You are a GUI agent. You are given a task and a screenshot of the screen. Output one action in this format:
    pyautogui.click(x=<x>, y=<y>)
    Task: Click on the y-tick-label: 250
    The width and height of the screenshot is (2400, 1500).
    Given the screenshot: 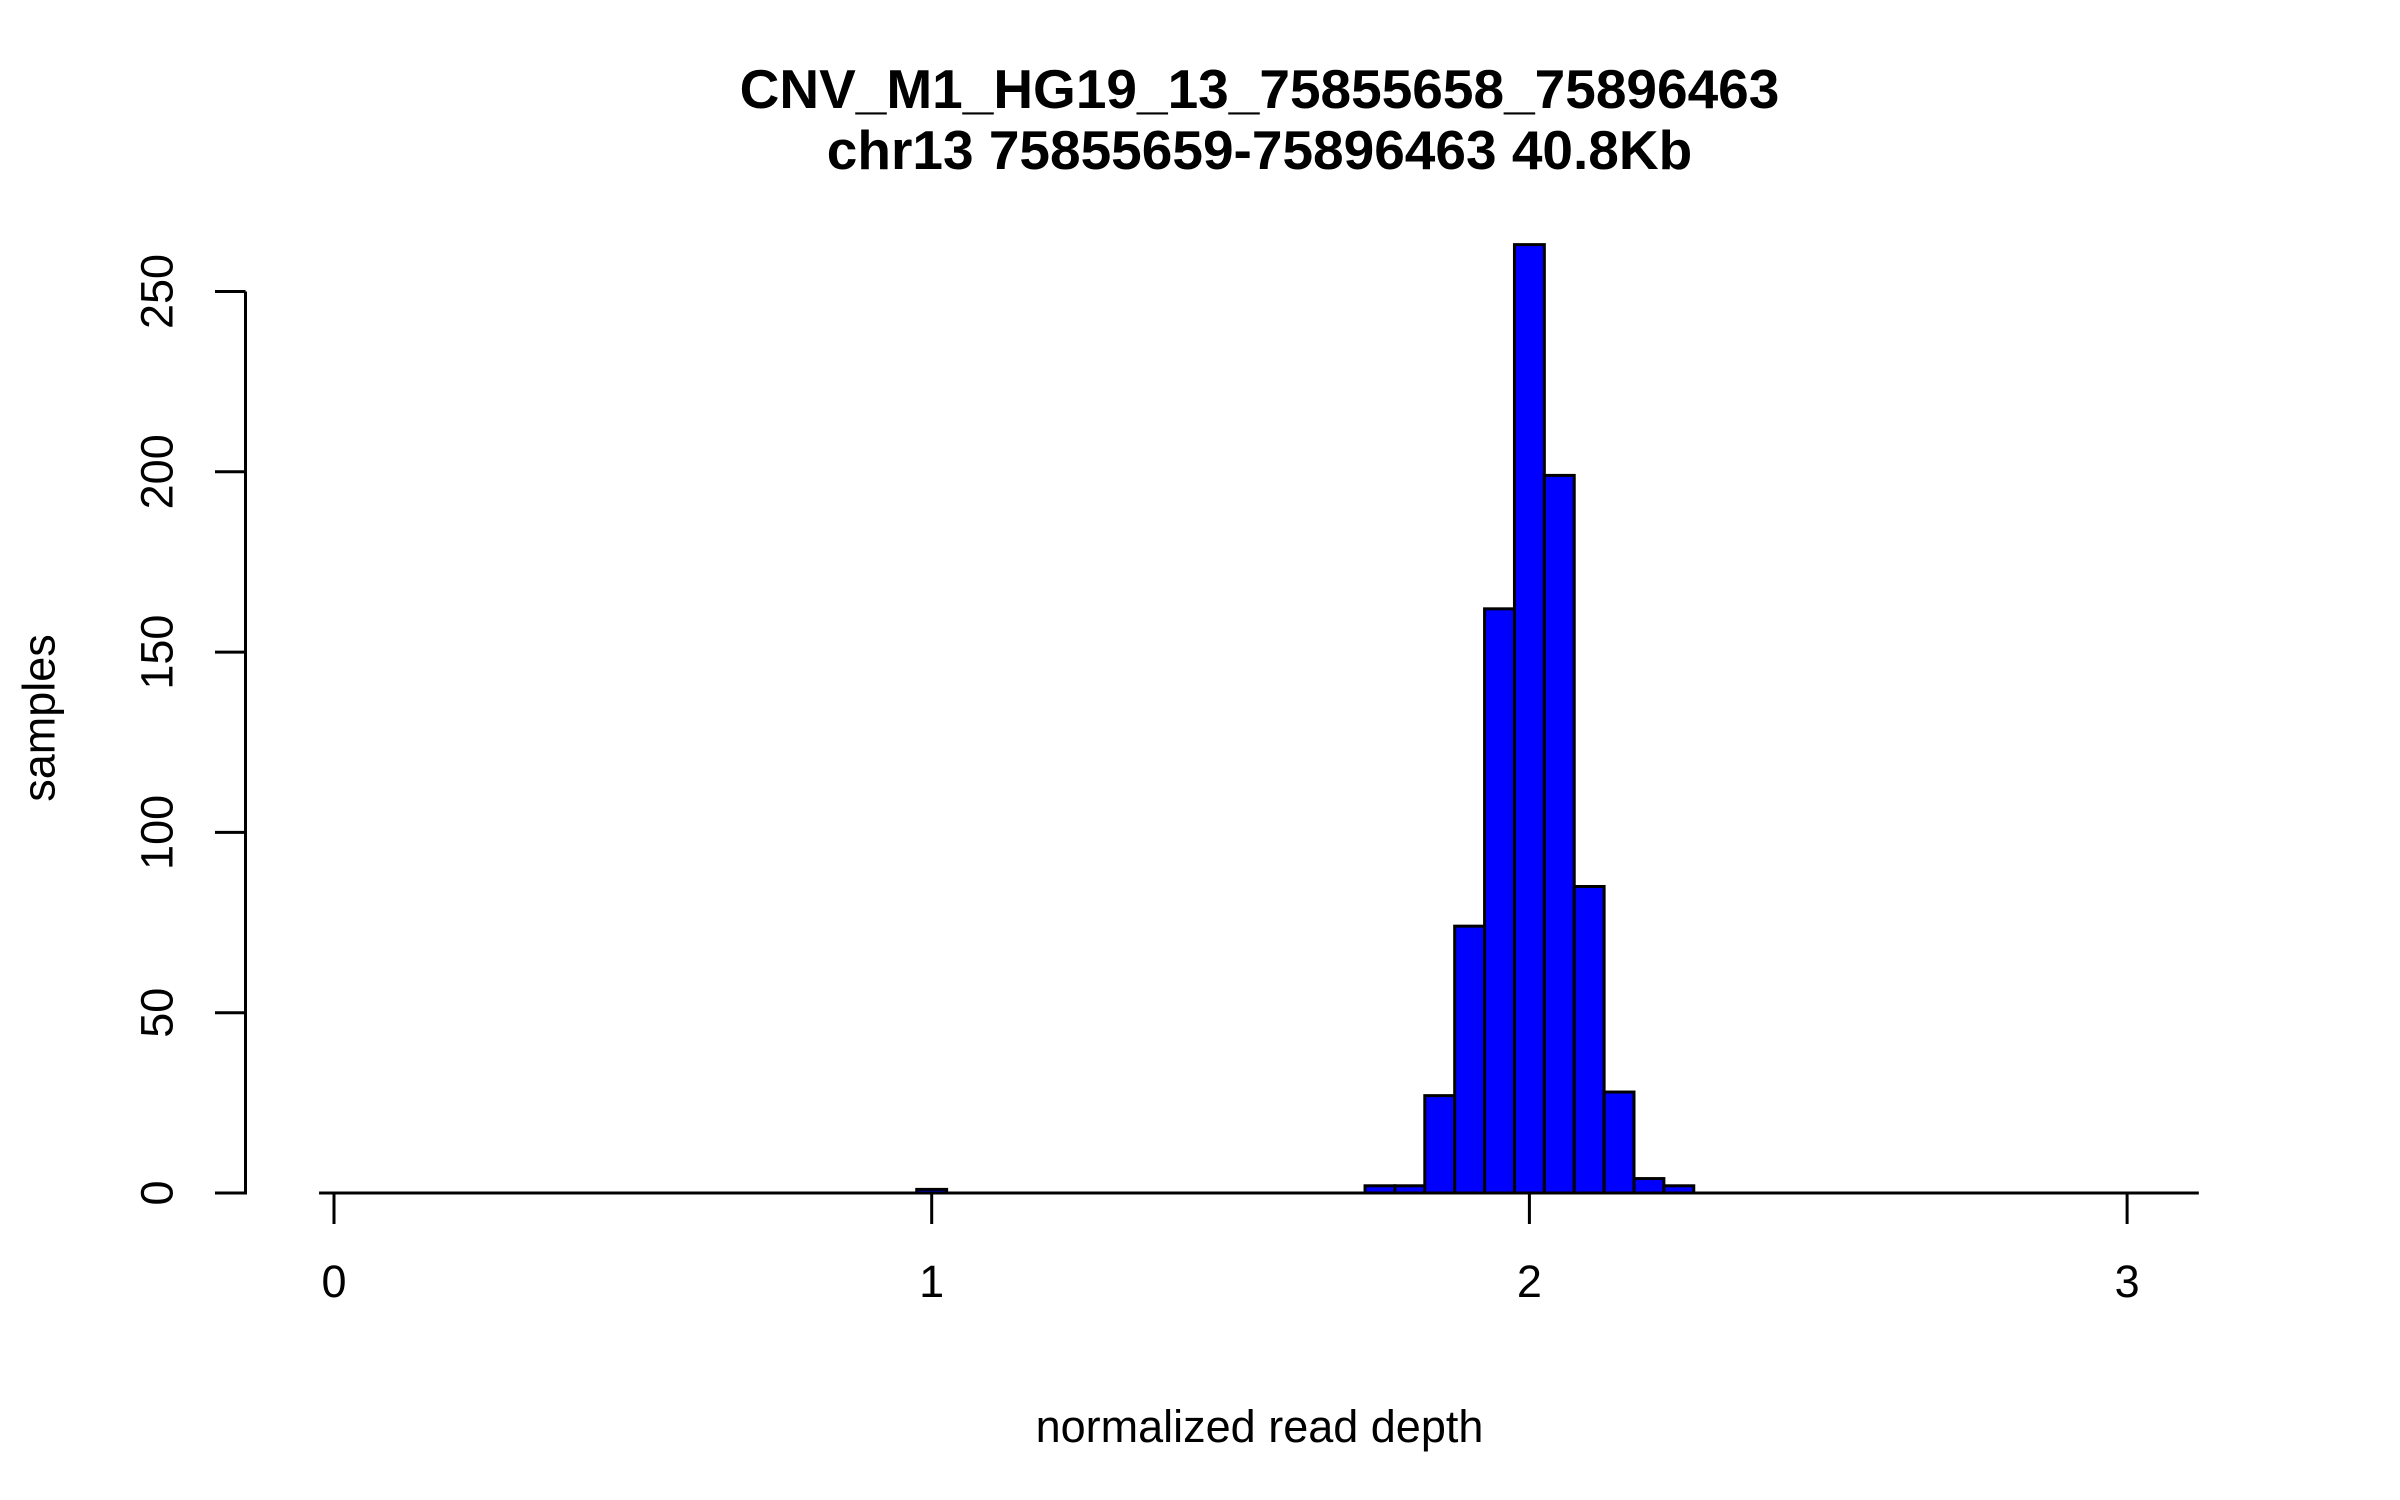 What is the action you would take?
    pyautogui.click(x=157, y=291)
    